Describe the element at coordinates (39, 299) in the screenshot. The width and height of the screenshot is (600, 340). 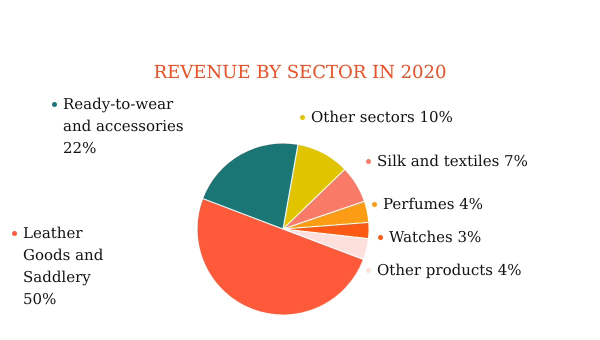
I see `data-label: 50%` at that location.